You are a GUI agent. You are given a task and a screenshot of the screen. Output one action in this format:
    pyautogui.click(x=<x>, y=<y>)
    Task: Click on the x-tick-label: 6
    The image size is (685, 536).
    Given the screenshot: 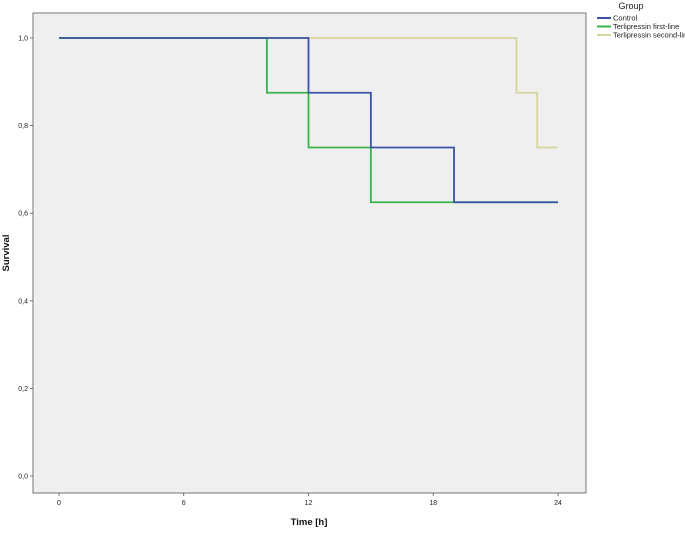 What is the action you would take?
    pyautogui.click(x=184, y=503)
    